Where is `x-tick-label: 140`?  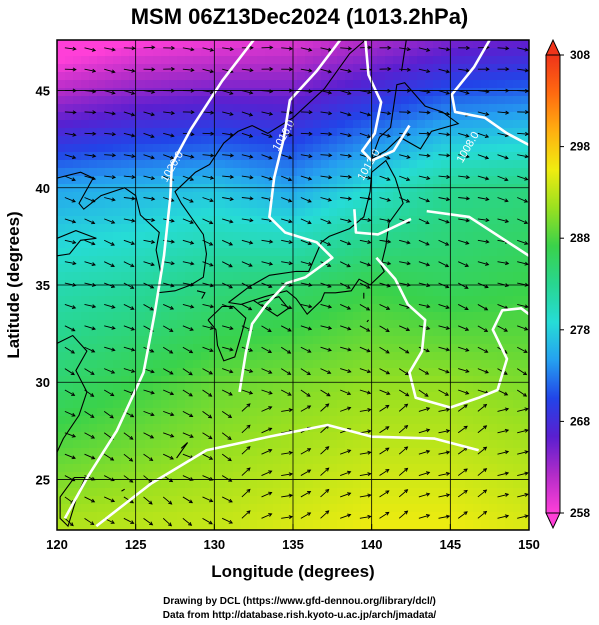
x-tick-label: 140 is located at coordinates (372, 544).